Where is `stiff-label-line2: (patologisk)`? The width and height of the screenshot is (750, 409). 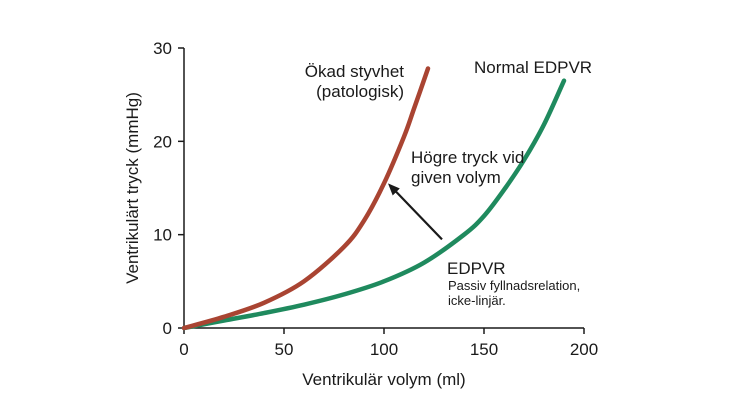 stiff-label-line2: (patologisk) is located at coordinates (360, 91).